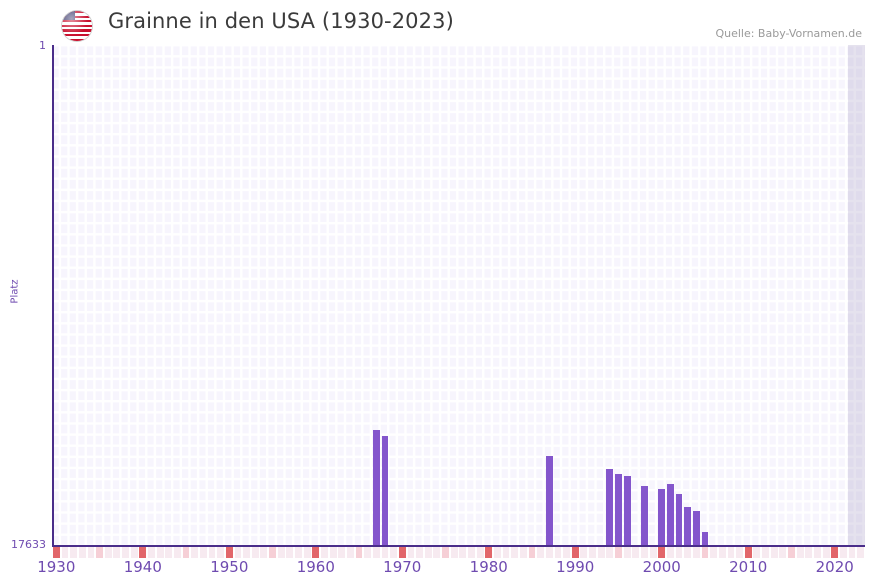 This screenshot has height=587, width=873. I want to click on year-tick-1936, so click(108, 552).